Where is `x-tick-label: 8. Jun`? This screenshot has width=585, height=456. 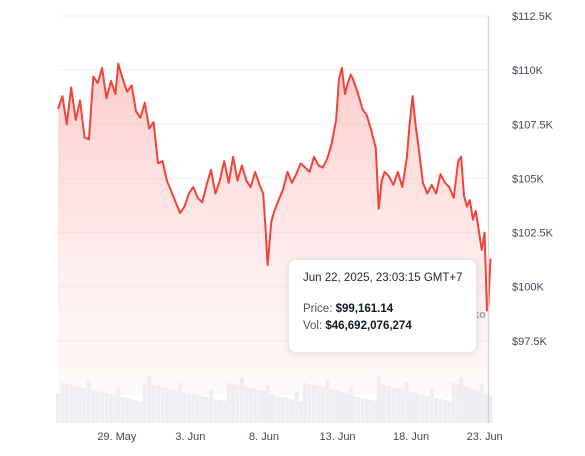 x-tick-label: 8. Jun is located at coordinates (264, 437).